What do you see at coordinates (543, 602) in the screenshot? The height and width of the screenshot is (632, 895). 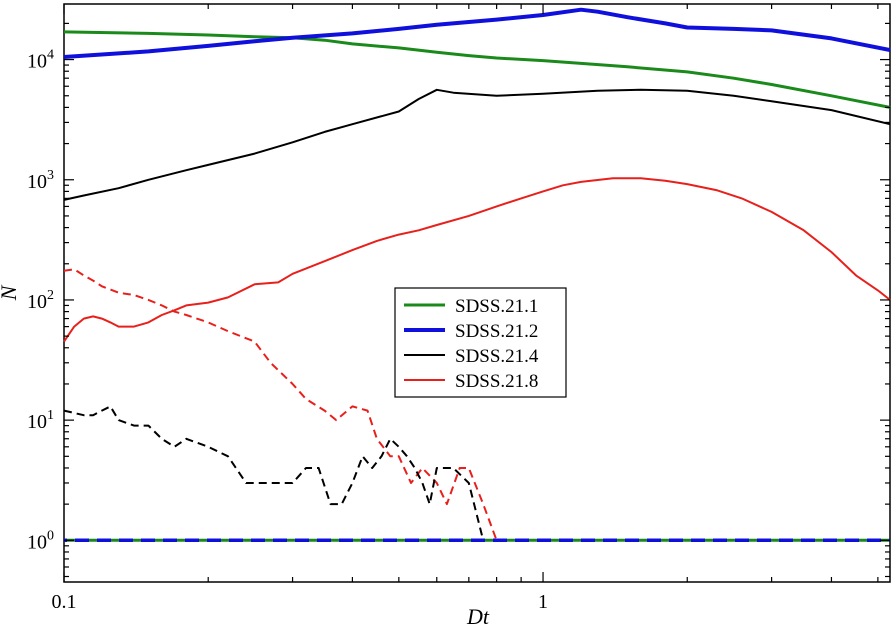 I see `x-tick-label: 1` at bounding box center [543, 602].